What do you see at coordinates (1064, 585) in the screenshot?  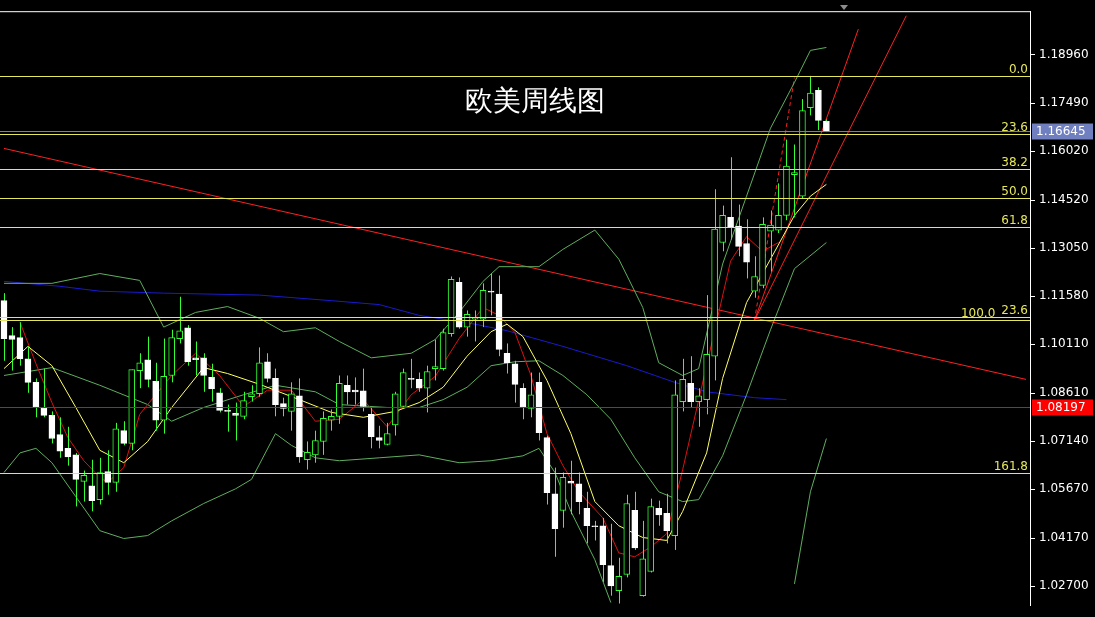 I see `y-tick-label: 1.02700` at bounding box center [1064, 585].